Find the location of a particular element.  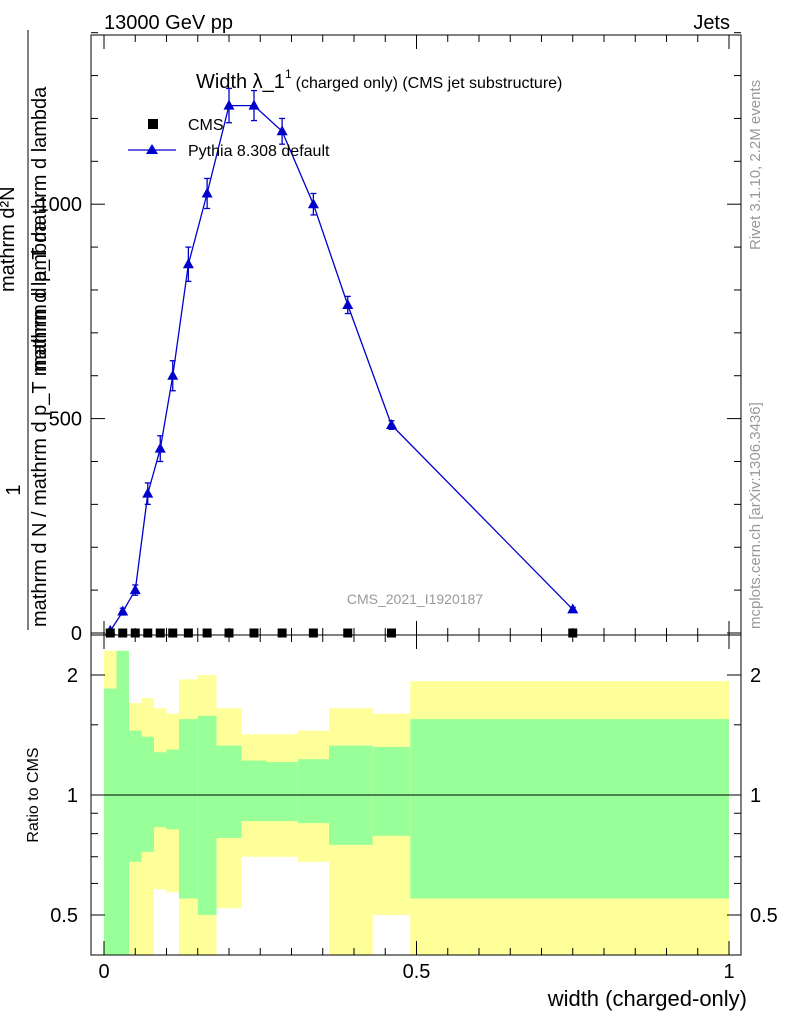

ratio-y-tick-label-right: 1 is located at coordinates (755, 796).